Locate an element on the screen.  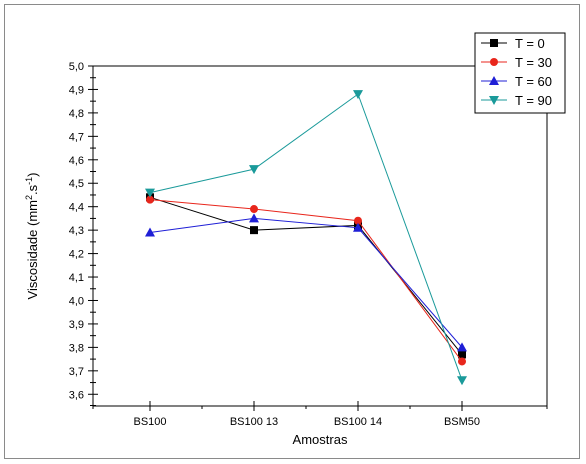
legend-label: T = 90 is located at coordinates (533, 100).